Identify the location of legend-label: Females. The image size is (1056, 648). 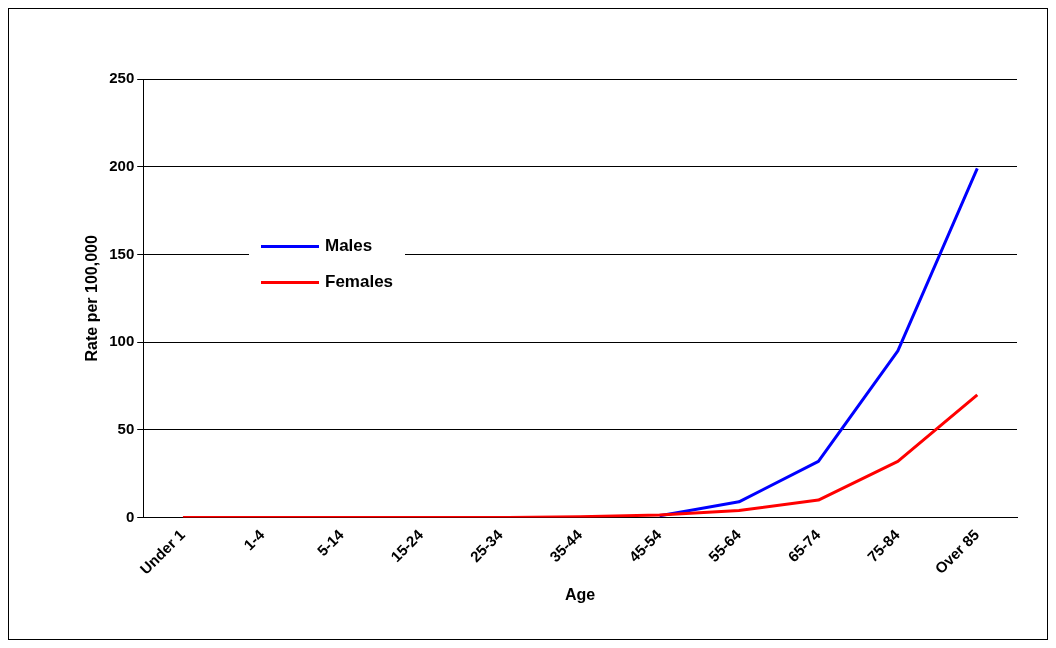
(359, 282).